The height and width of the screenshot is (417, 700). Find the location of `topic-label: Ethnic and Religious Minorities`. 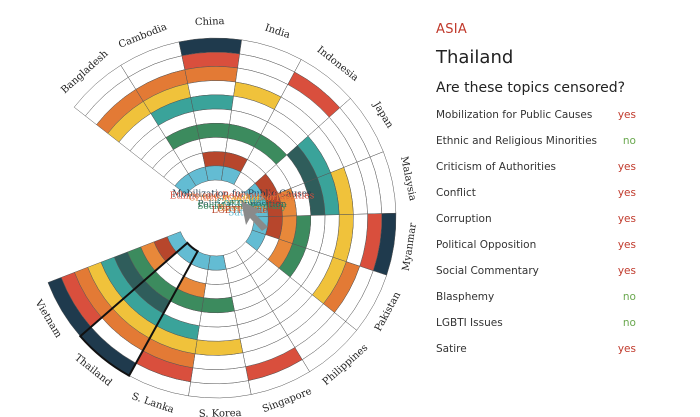

topic-label: Ethnic and Religious Minorities is located at coordinates (517, 141).